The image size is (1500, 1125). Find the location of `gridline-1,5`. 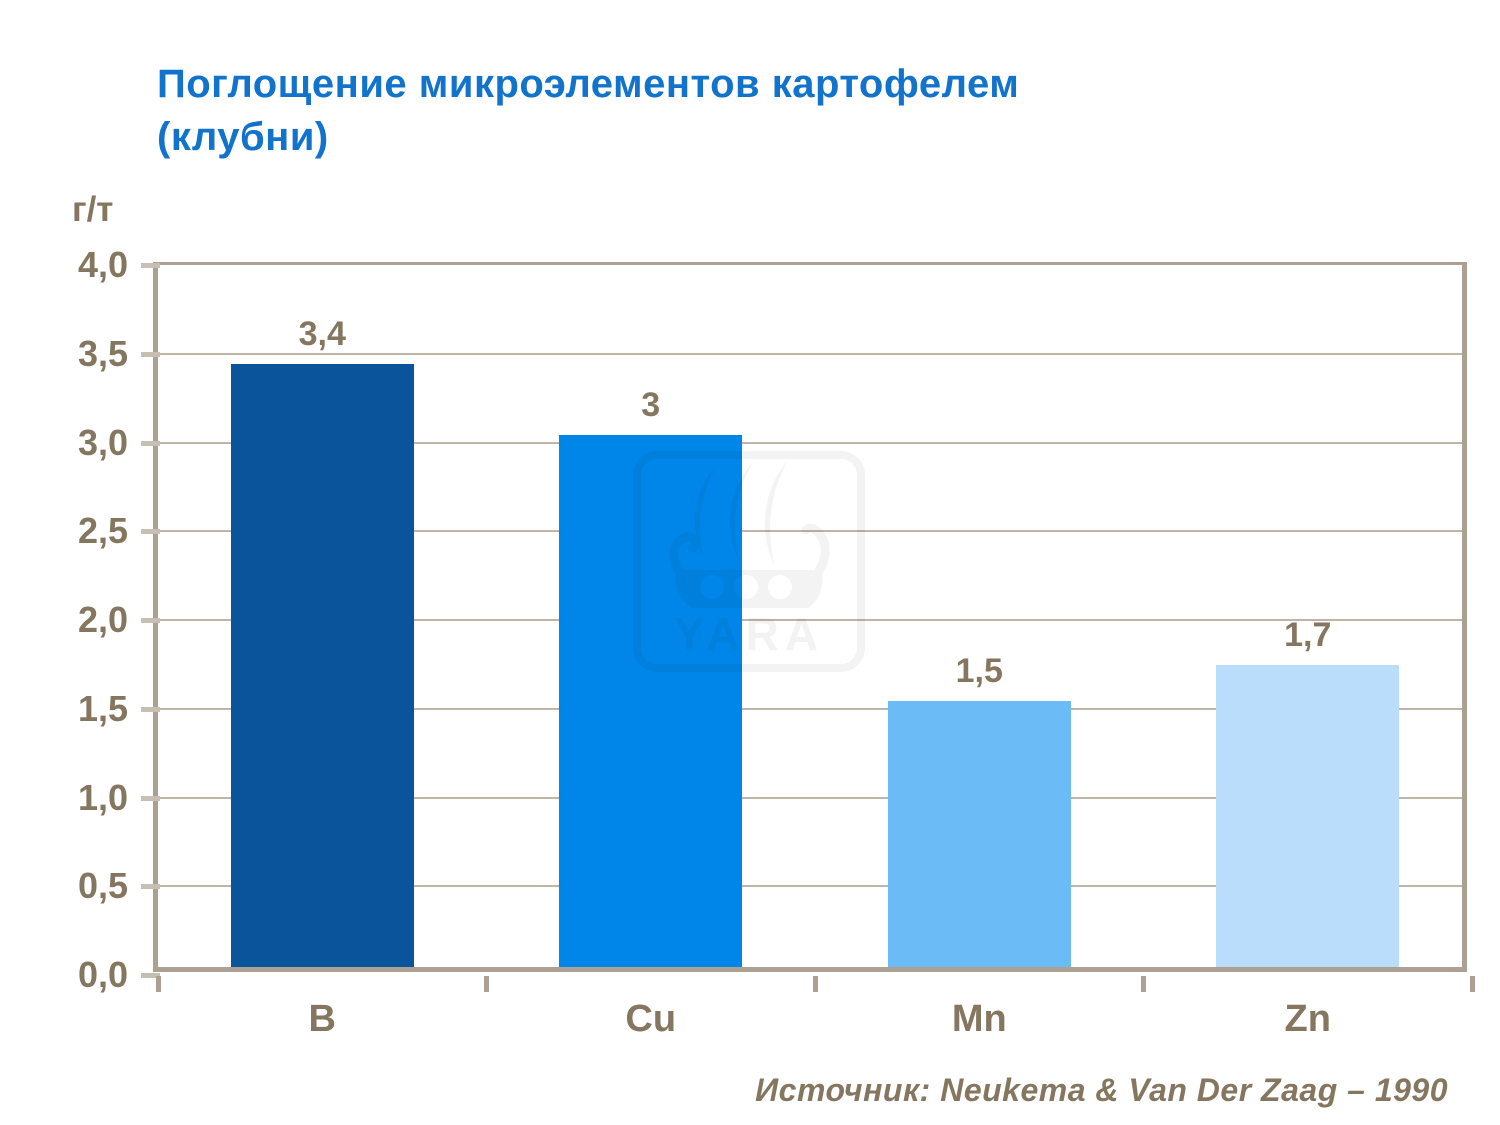

gridline-1,5 is located at coordinates (810, 708).